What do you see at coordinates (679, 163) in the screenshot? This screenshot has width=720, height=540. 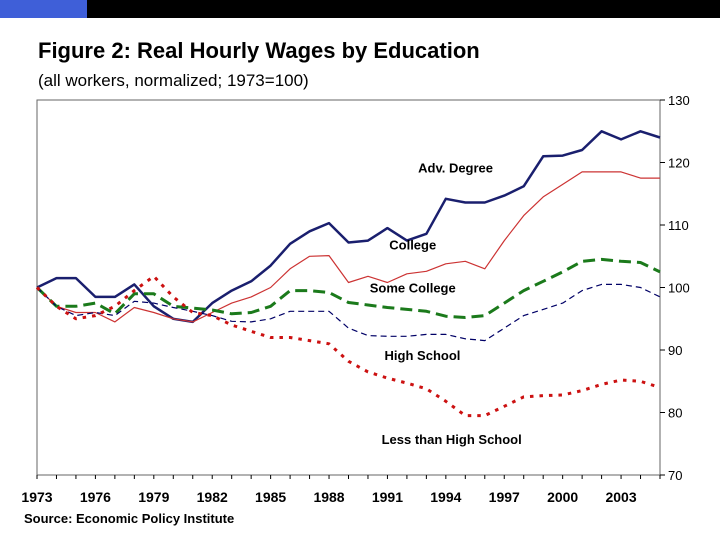 I see `y-tick-label: 120` at bounding box center [679, 163].